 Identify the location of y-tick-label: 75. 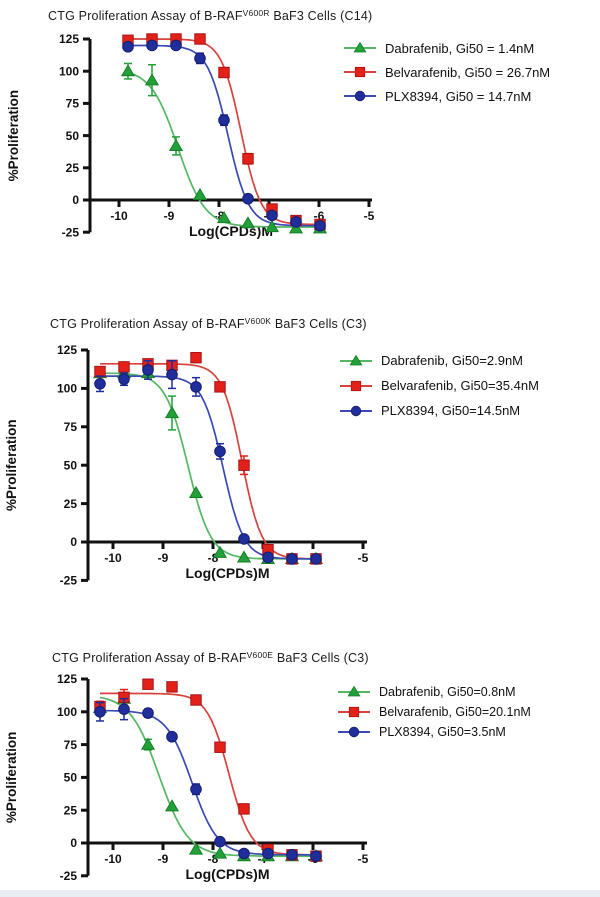
(71, 745).